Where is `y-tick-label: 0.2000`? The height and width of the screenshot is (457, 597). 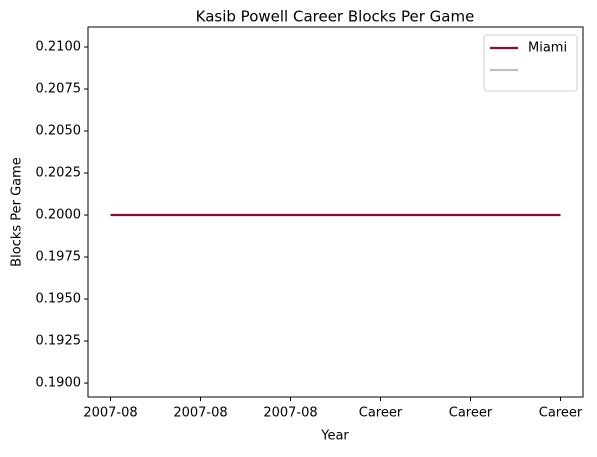 y-tick-label: 0.2000 is located at coordinates (59, 215).